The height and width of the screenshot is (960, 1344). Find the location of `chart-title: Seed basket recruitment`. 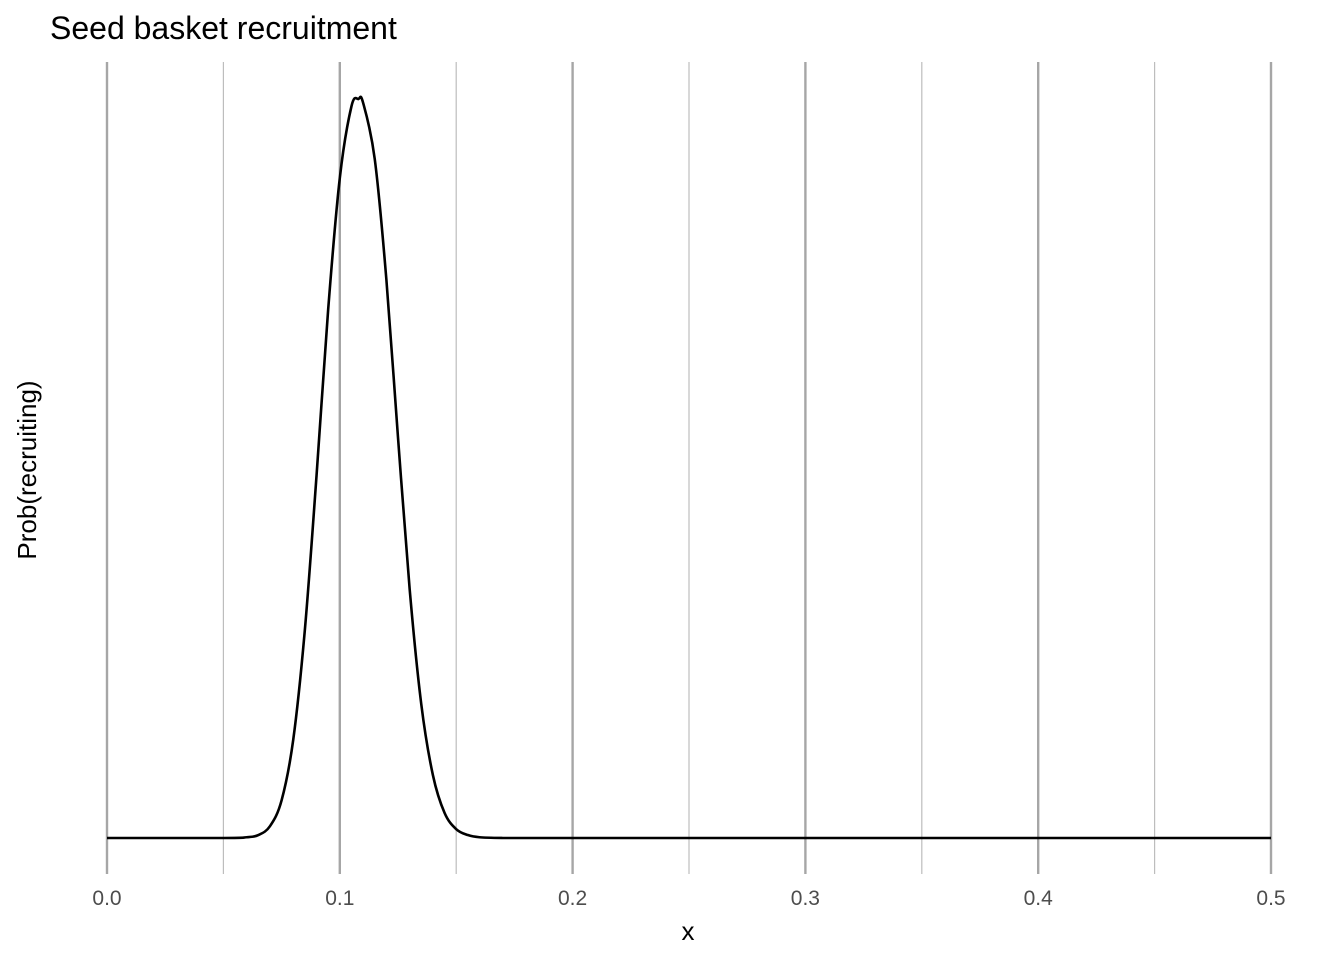

chart-title: Seed basket recruitment is located at coordinates (223, 28).